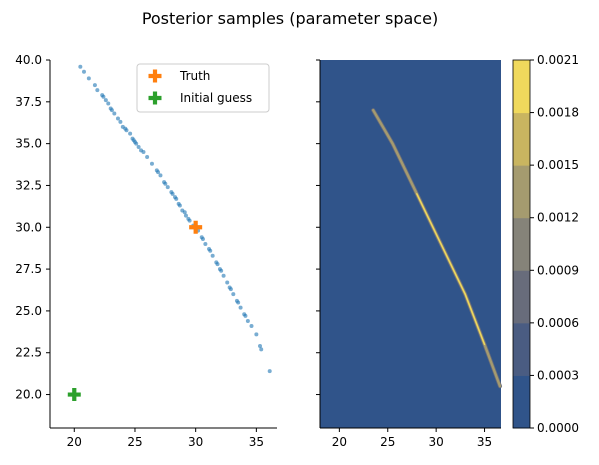  Describe the element at coordinates (558, 218) in the screenshot. I see `colorbar-tick-label: 0.0012` at that location.